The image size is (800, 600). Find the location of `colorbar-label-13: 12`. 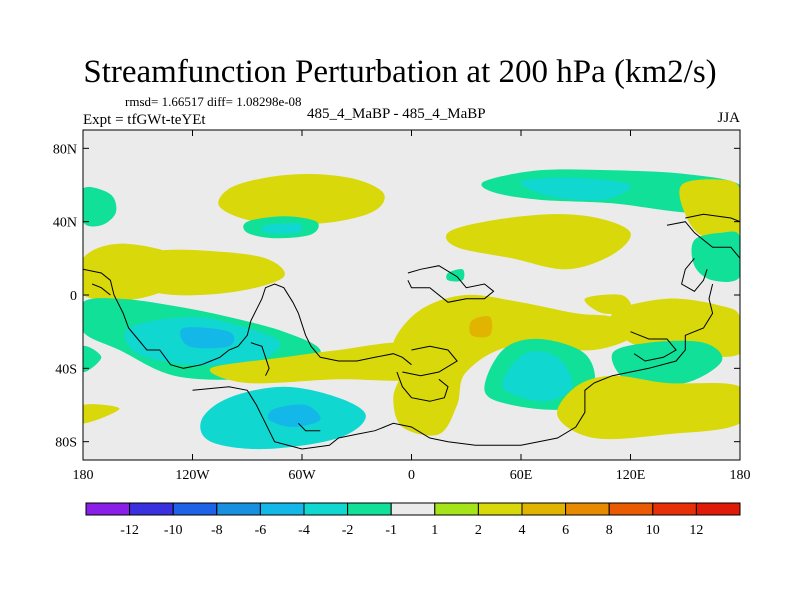

colorbar-label-13: 12 is located at coordinates (696, 530).